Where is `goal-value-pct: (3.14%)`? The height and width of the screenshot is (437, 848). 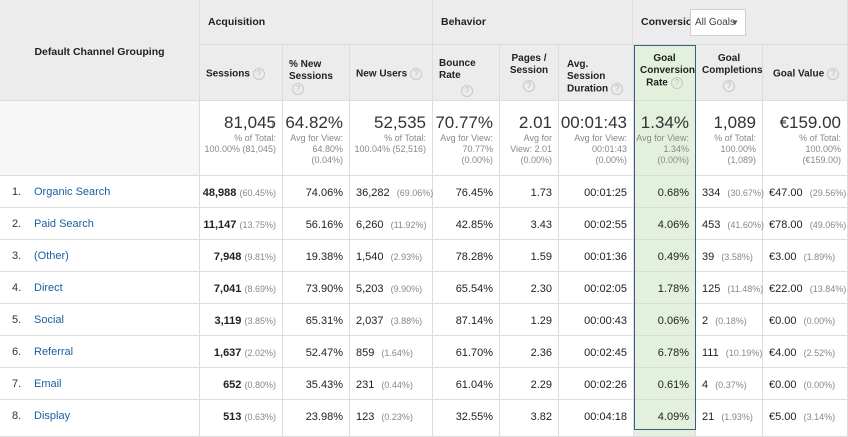
goal-value-pct: (3.14%) is located at coordinates (819, 417).